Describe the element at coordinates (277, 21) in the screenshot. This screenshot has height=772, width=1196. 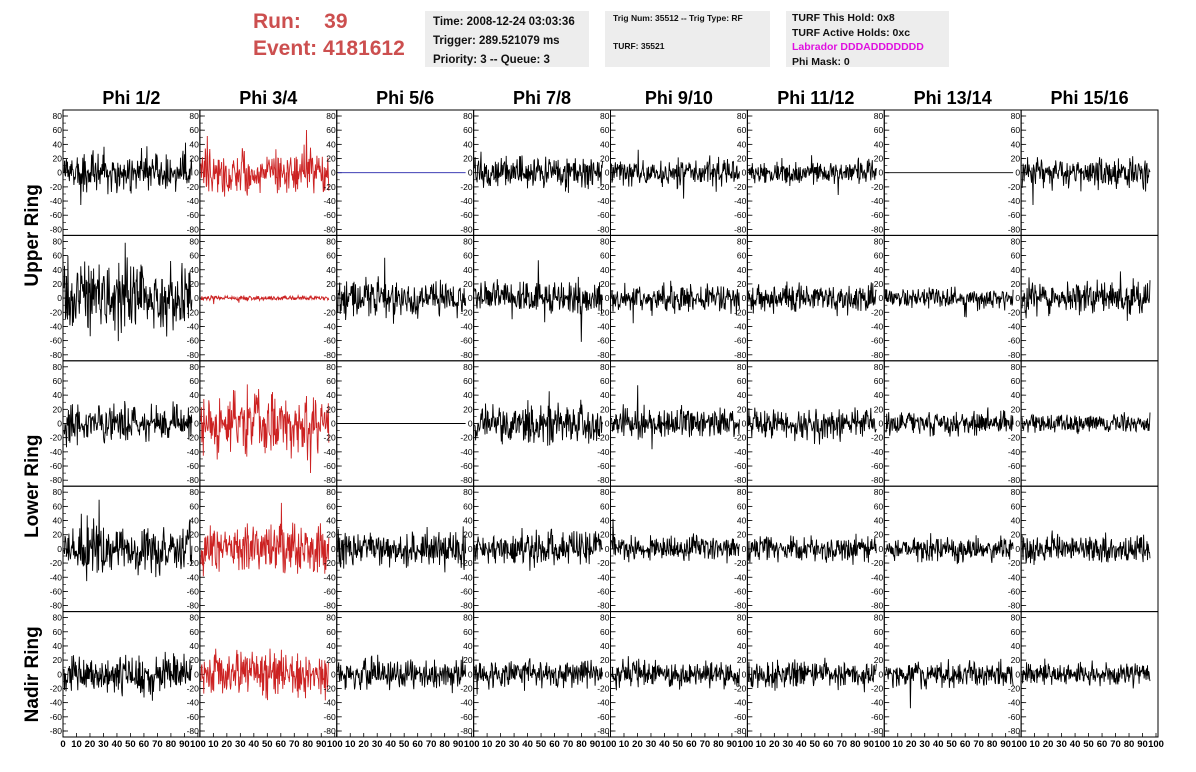
I see `run-label: Run:` at that location.